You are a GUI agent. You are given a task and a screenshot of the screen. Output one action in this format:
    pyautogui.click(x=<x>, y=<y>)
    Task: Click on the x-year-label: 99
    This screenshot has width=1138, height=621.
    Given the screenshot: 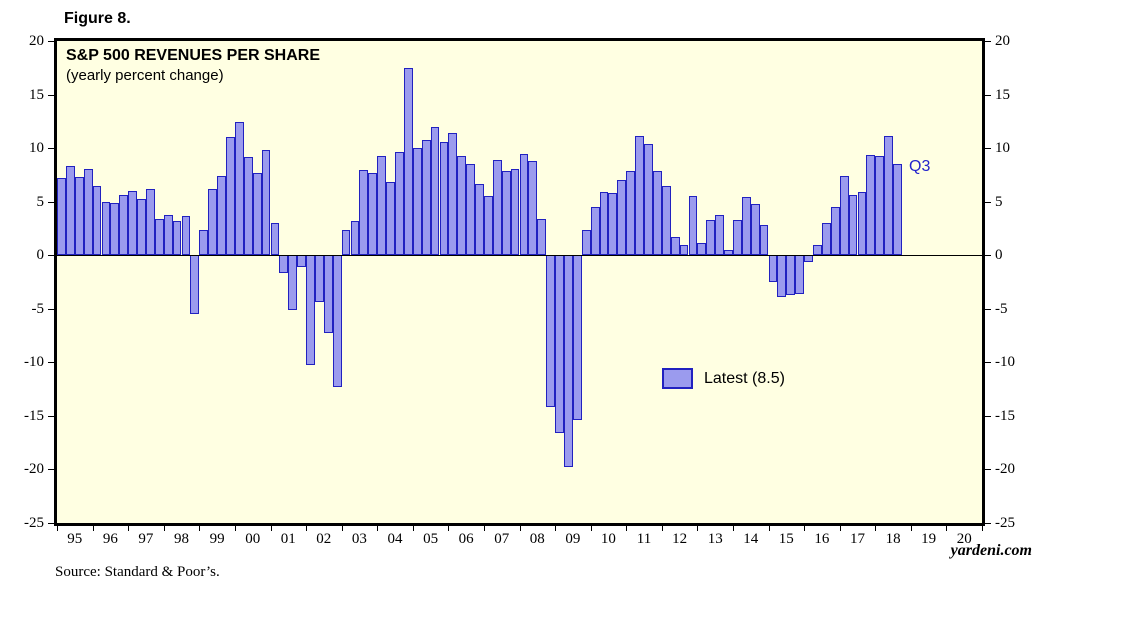 What is the action you would take?
    pyautogui.click(x=217, y=539)
    